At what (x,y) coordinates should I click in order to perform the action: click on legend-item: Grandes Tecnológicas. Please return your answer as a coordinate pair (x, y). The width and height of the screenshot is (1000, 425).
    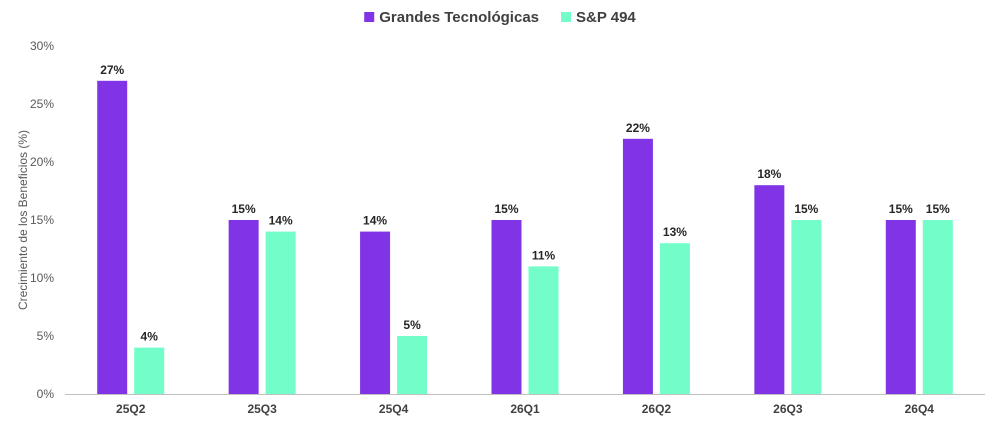
    Looking at the image, I should click on (451, 17).